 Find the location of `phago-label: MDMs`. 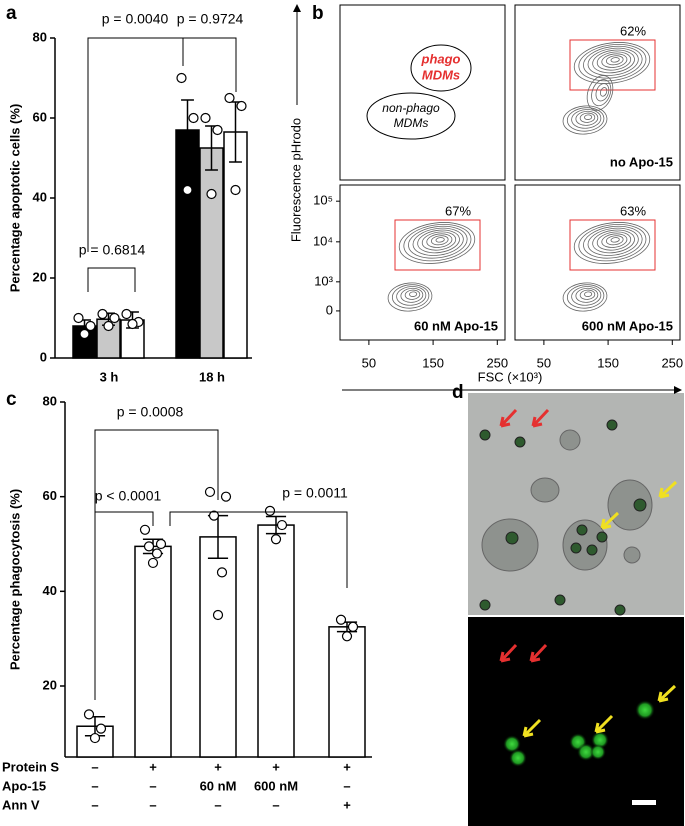

phago-label: MDMs is located at coordinates (441, 74).